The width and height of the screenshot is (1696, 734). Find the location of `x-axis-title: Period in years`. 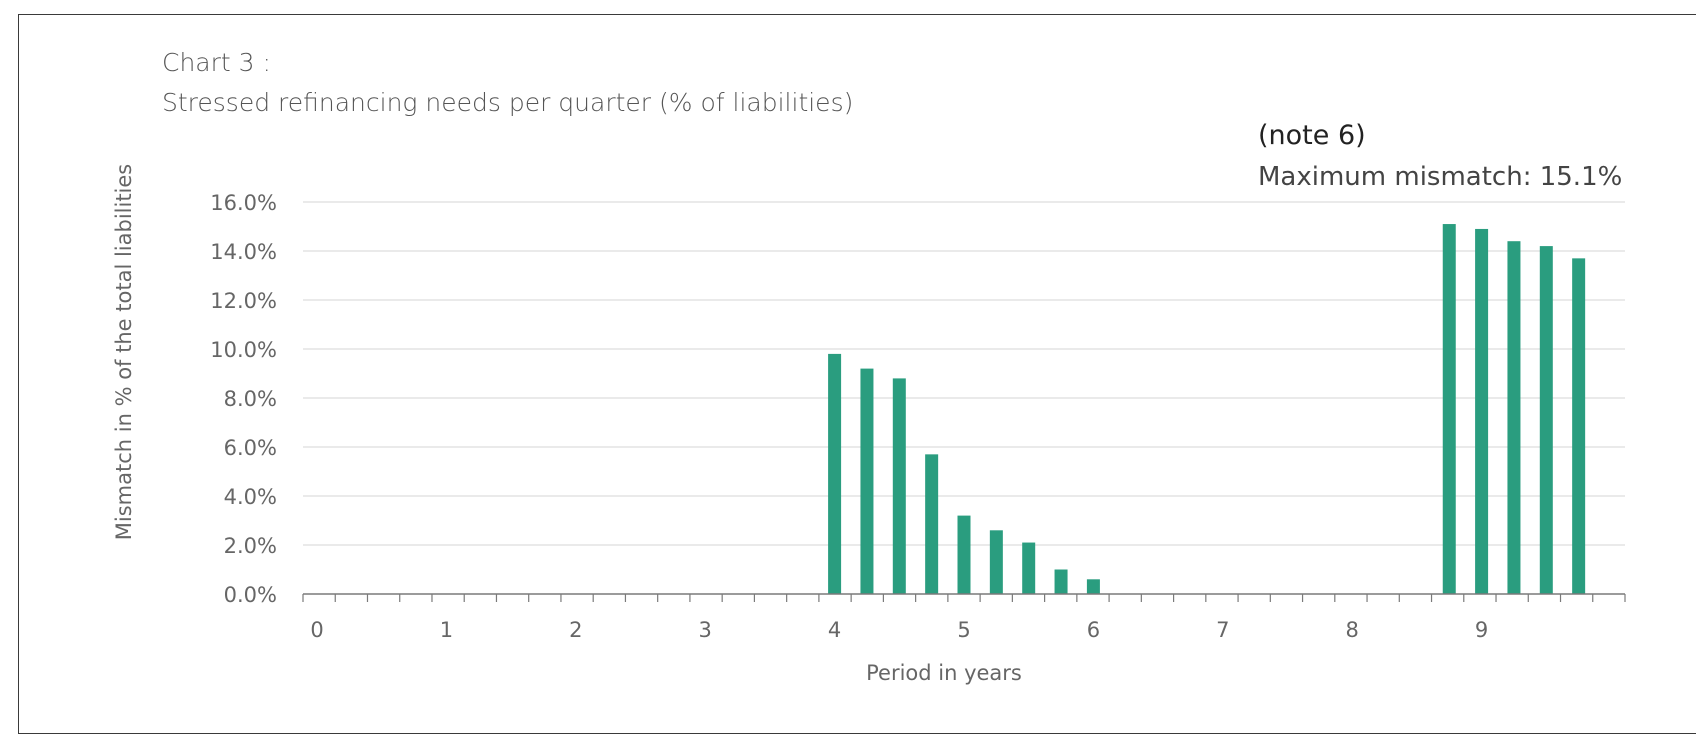

x-axis-title: Period in years is located at coordinates (944, 673).